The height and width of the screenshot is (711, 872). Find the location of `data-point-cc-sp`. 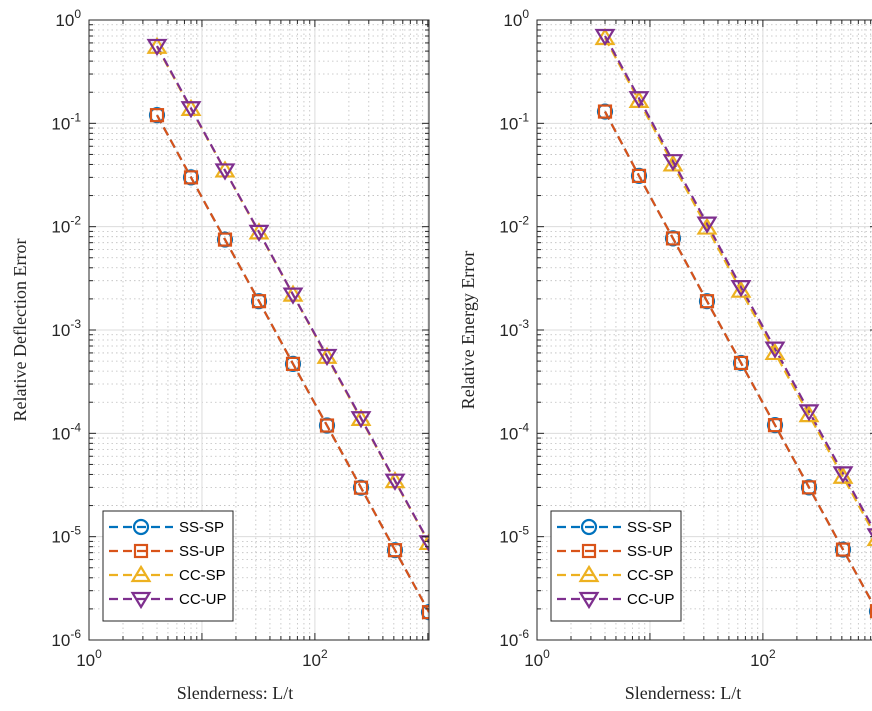

data-point-cc-sp is located at coordinates (775, 351).